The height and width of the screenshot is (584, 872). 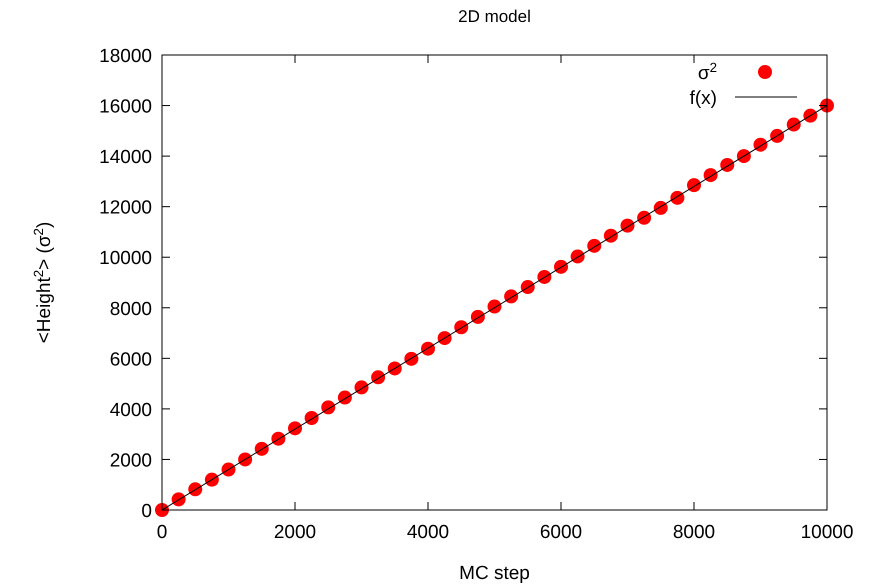 What do you see at coordinates (125, 107) in the screenshot?
I see `y-tick-label: 16000` at bounding box center [125, 107].